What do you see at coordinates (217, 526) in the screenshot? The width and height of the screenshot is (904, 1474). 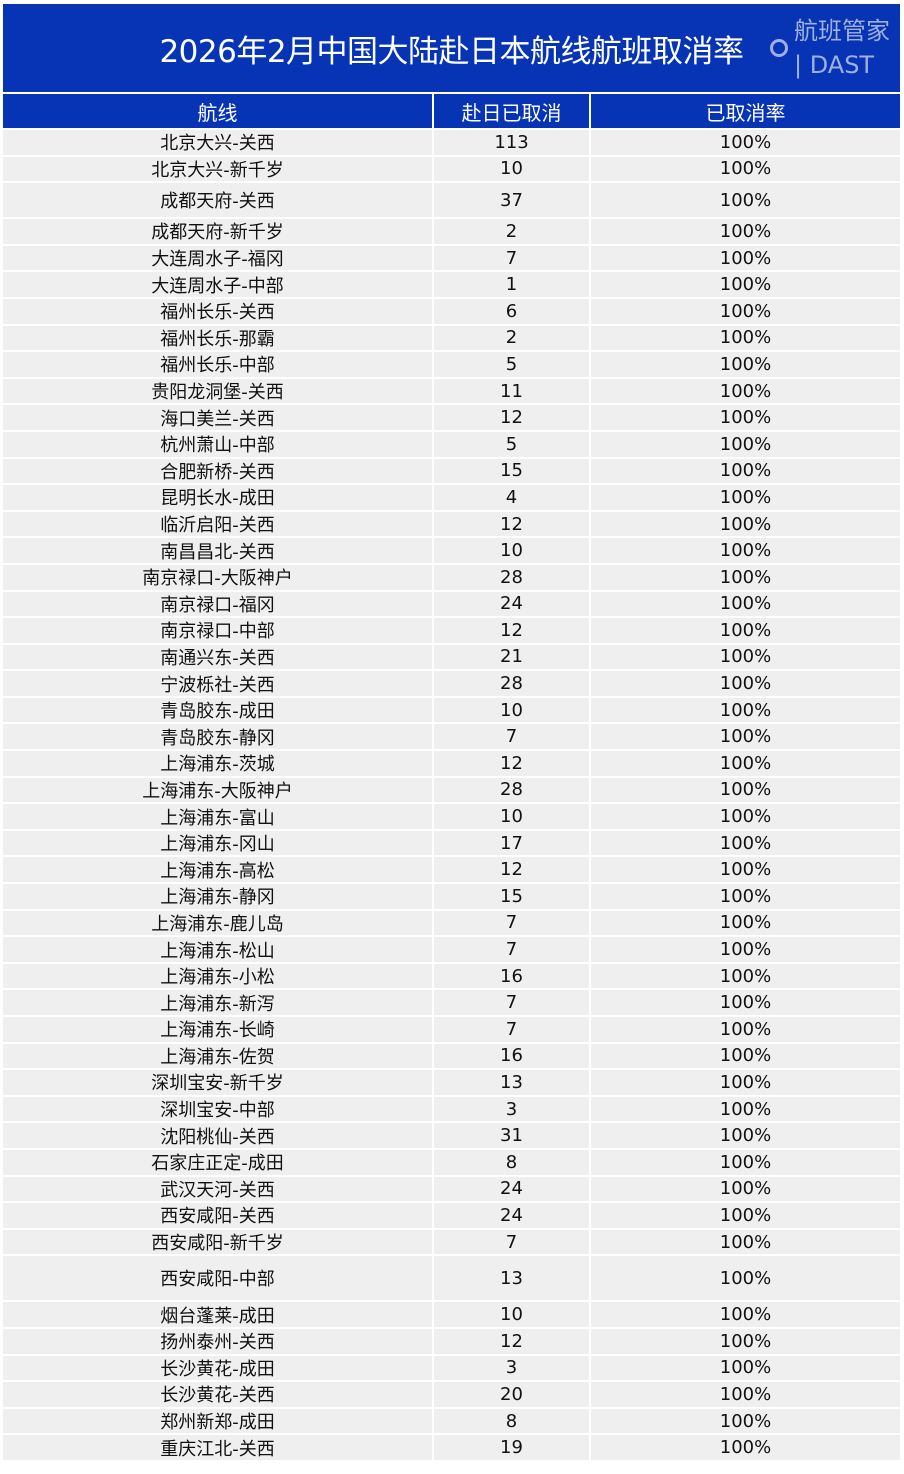 I see `route-cell: 临沂启阳-关西` at bounding box center [217, 526].